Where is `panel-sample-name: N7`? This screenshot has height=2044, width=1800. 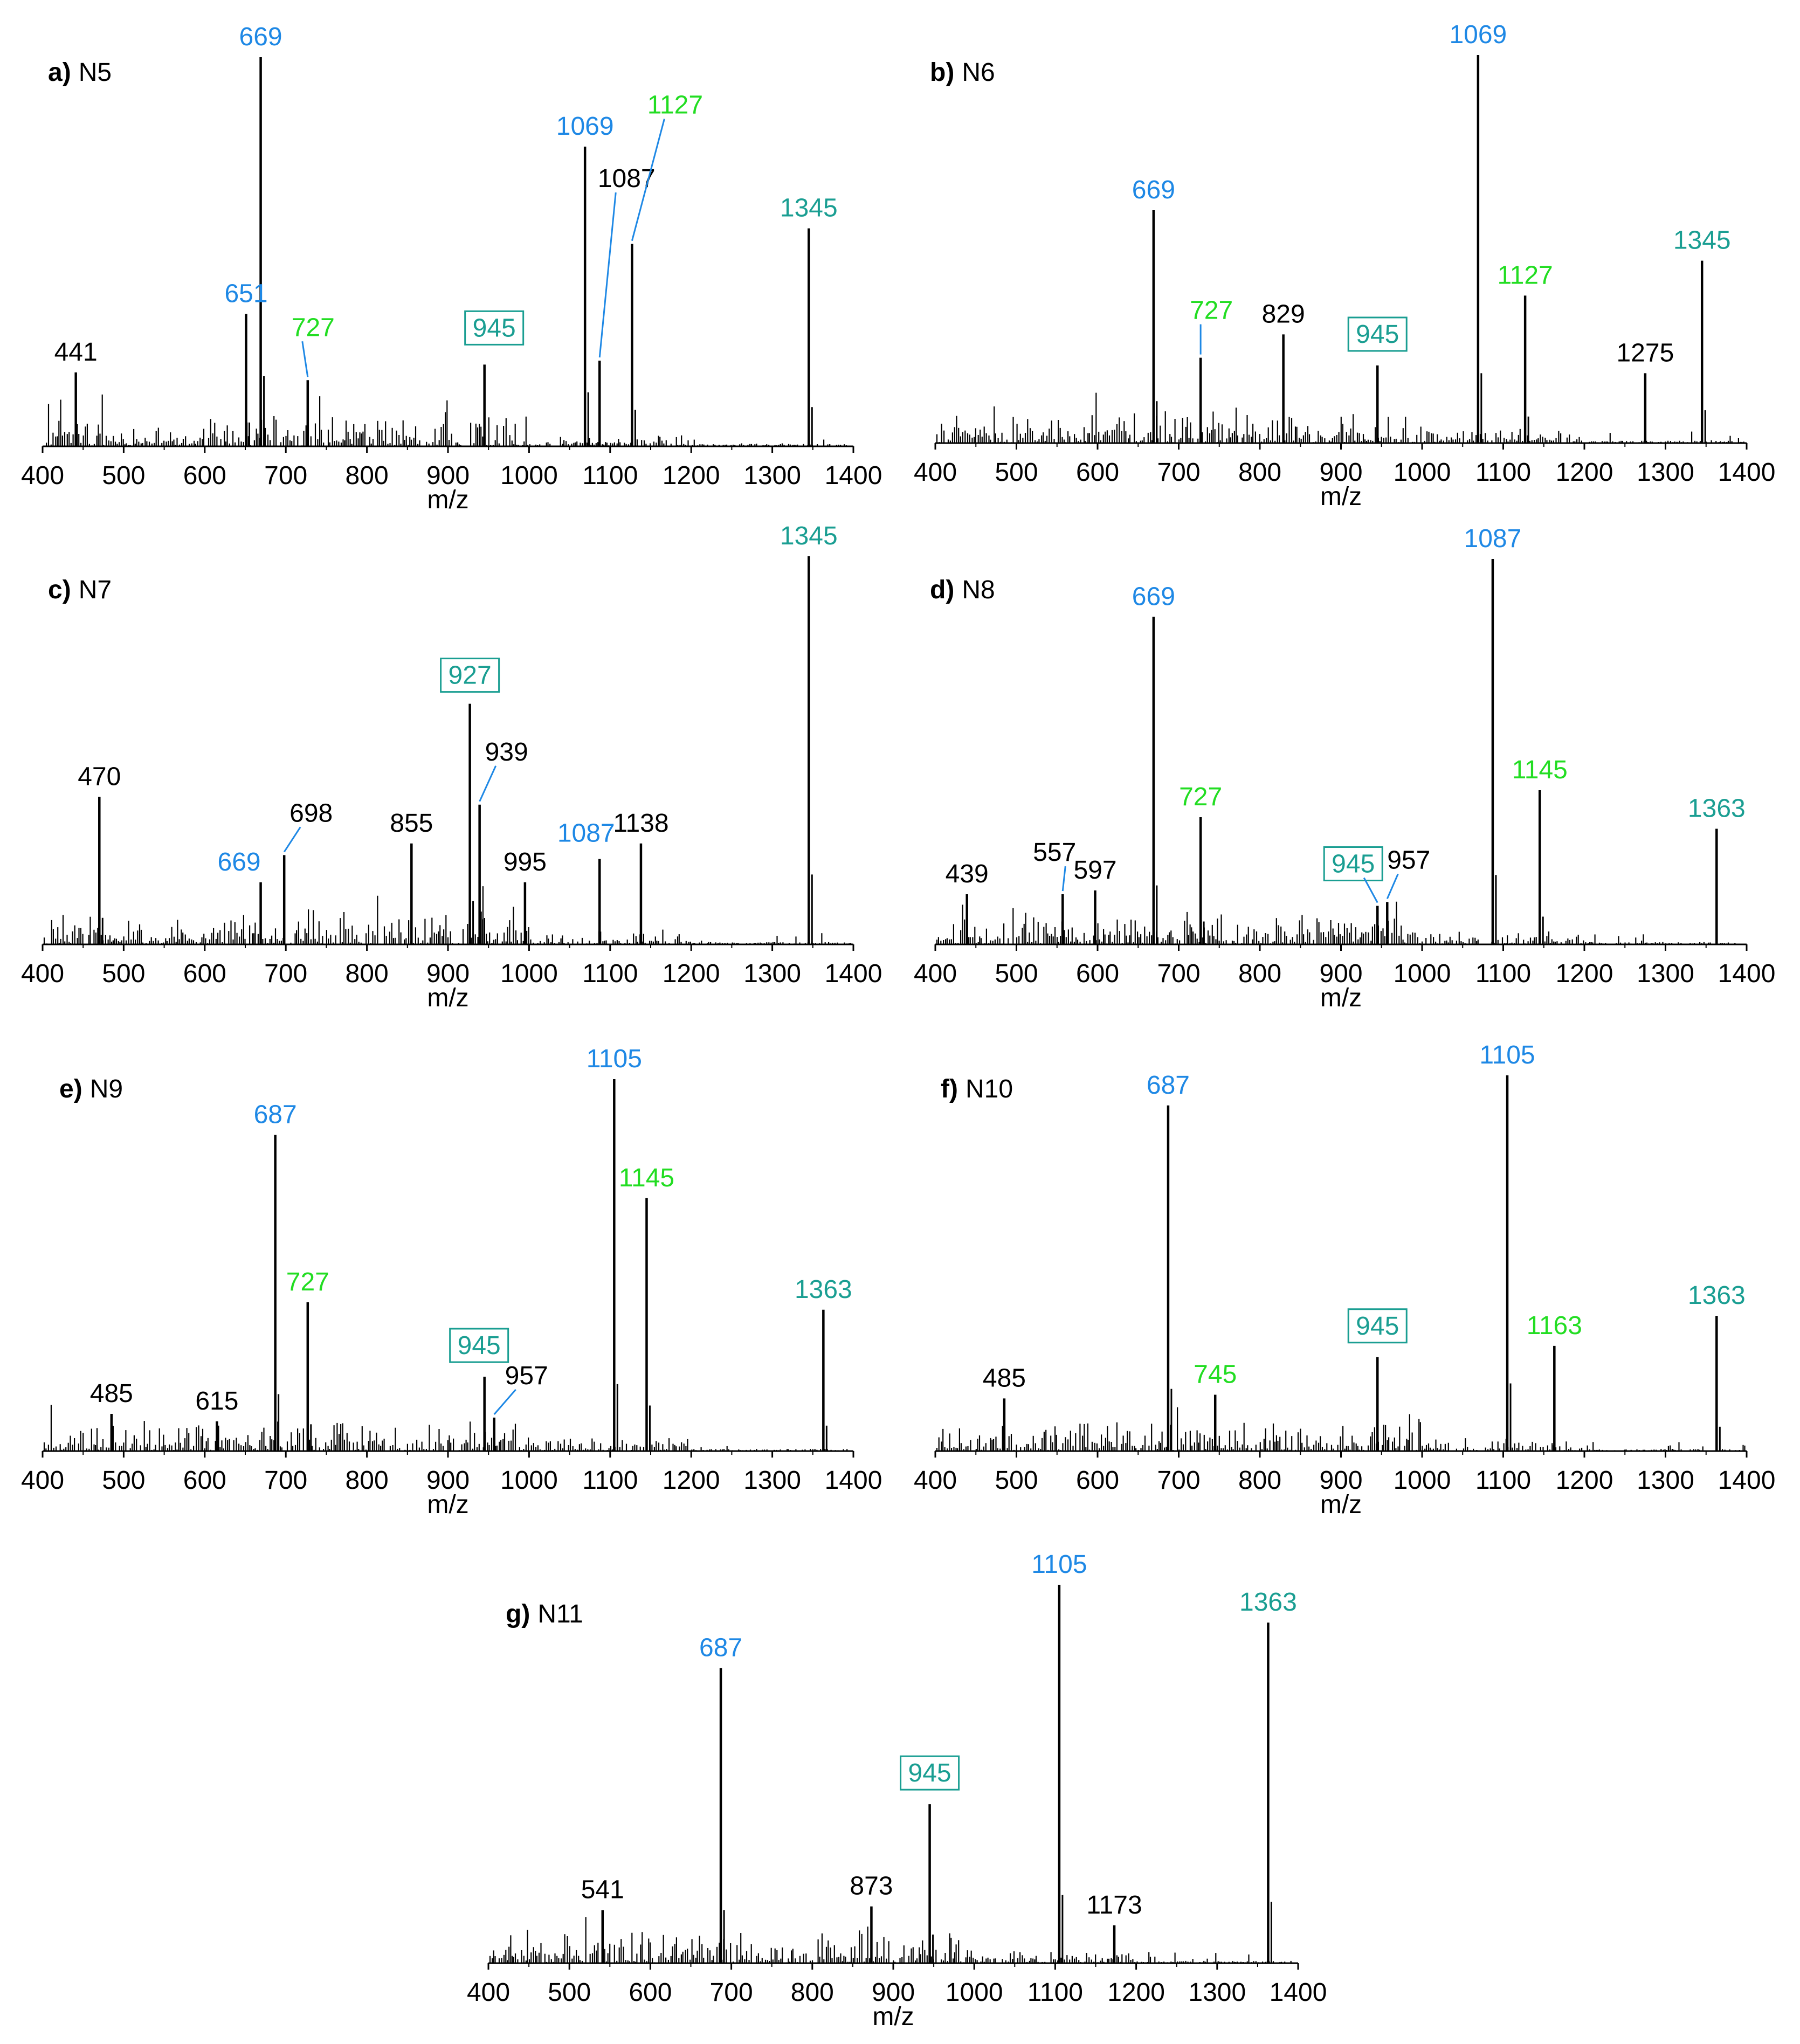
panel-sample-name: N7 is located at coordinates (95, 590).